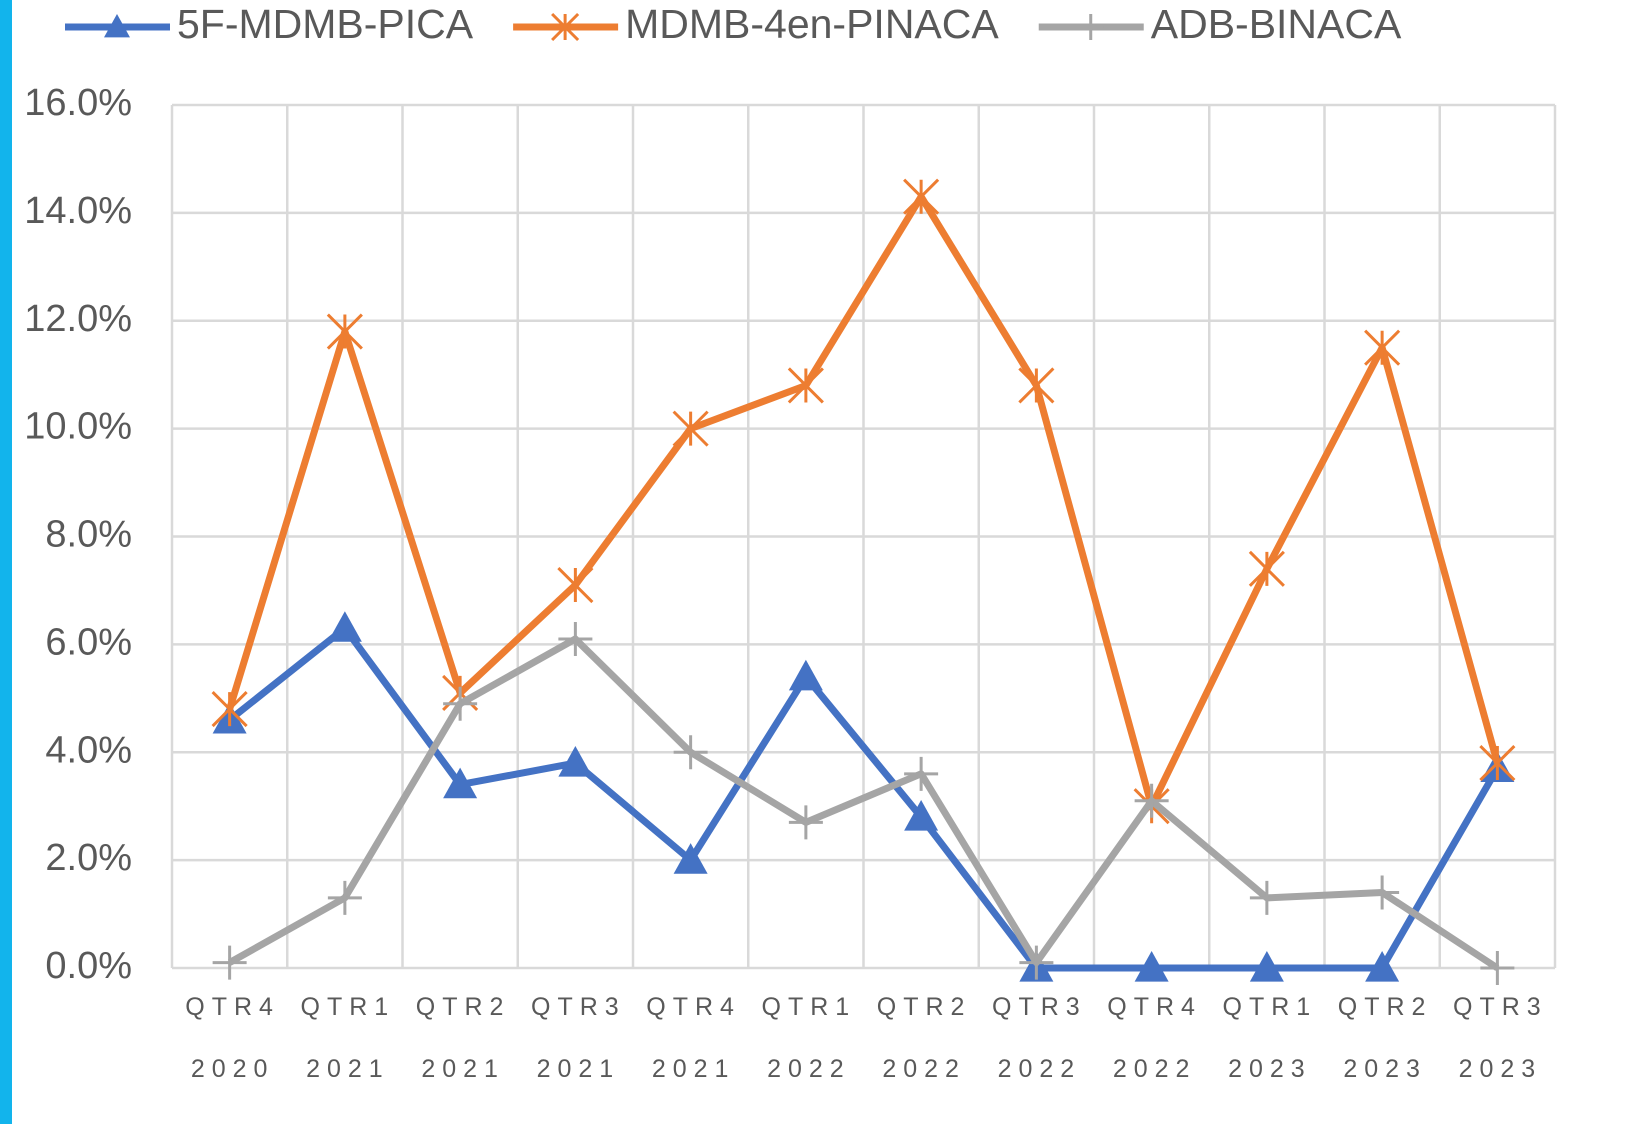 This screenshot has height=1124, width=1631. What do you see at coordinates (78, 103) in the screenshot?
I see `y-tick-label: 16.0%` at bounding box center [78, 103].